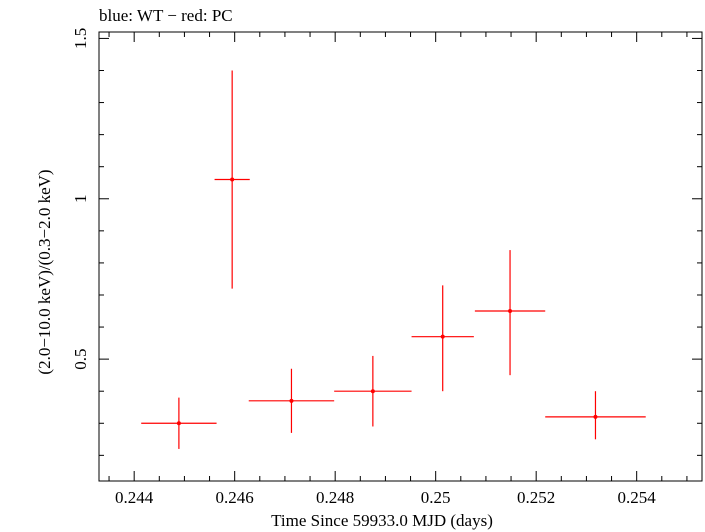 This screenshot has width=705, height=532. What do you see at coordinates (134, 497) in the screenshot?
I see `x-tick-label: 0.244` at bounding box center [134, 497].